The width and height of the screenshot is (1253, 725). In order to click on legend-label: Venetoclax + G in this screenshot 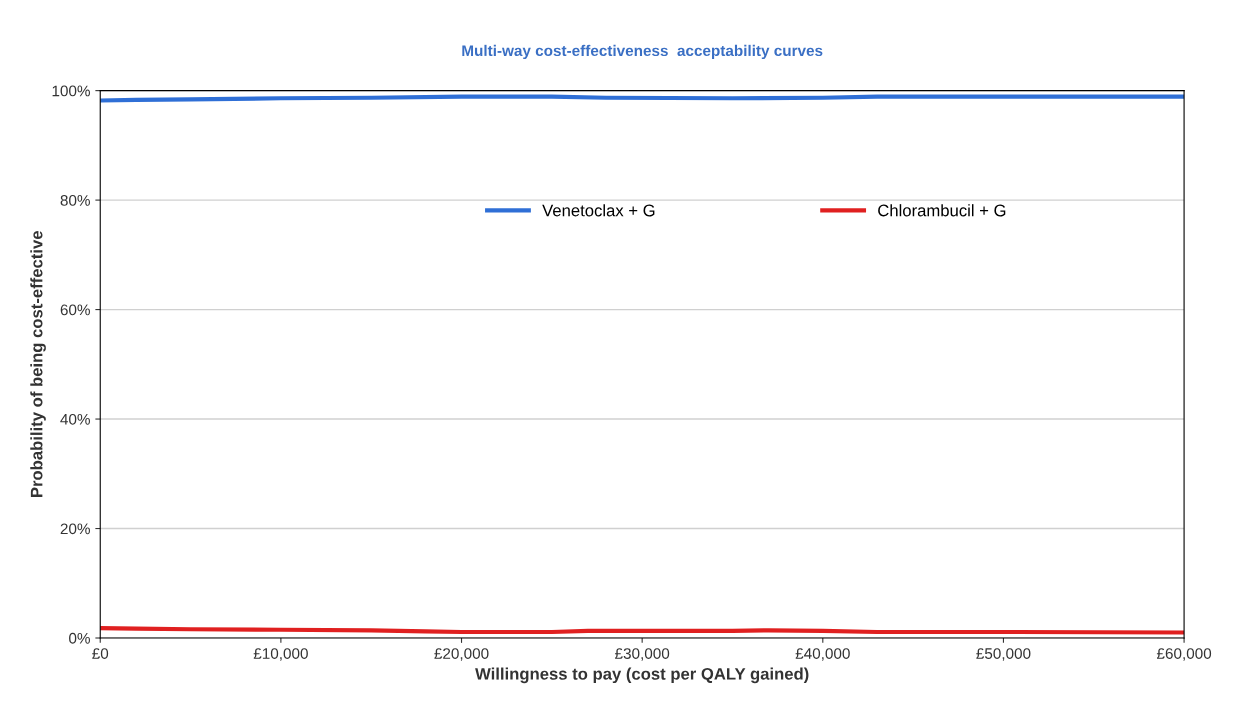, I will do `click(598, 210)`.